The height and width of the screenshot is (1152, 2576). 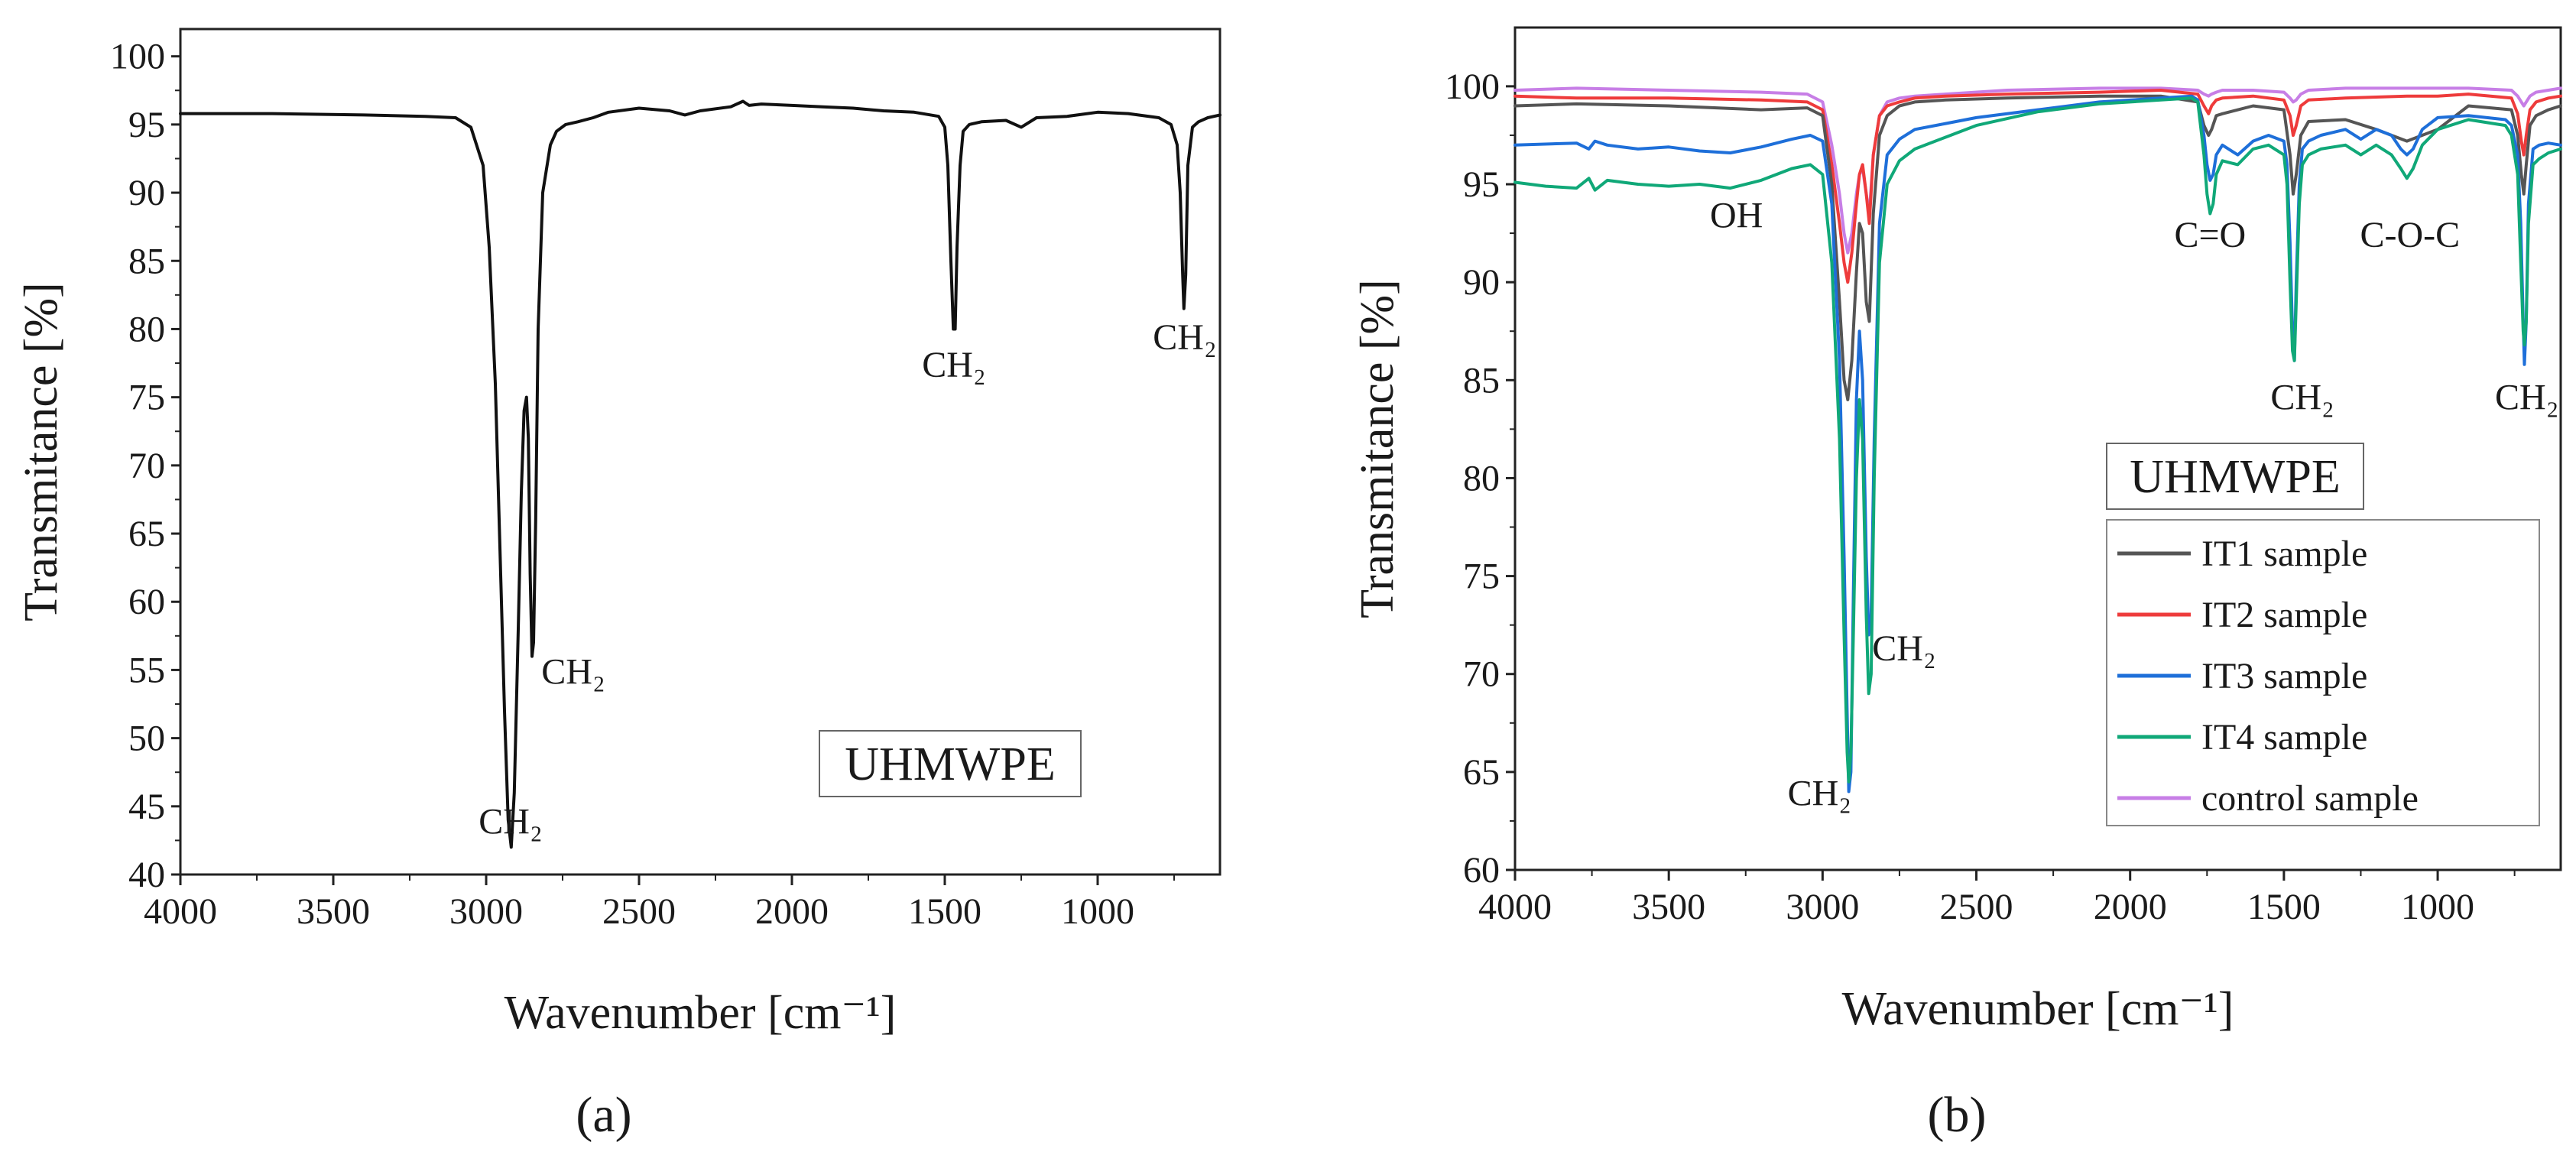 I want to click on annotations-a: CH₂ CH₂ CH₂ CH₂, so click(x=847, y=580).